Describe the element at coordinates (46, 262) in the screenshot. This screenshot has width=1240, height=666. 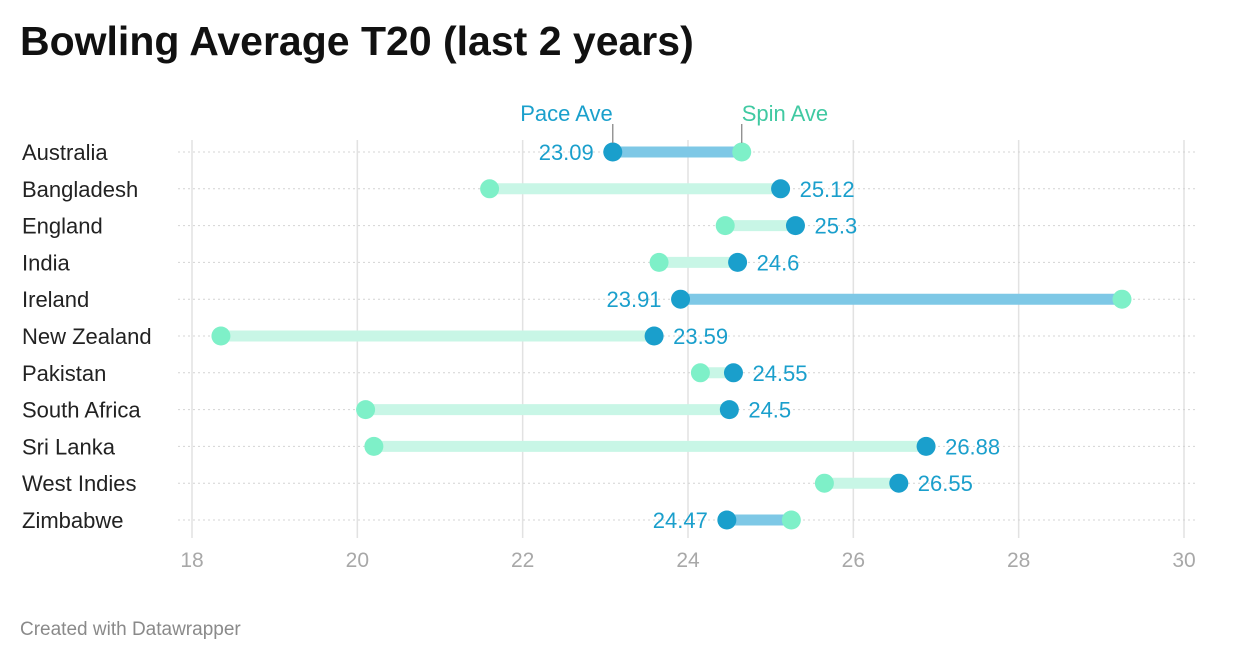
I see `category-label: India` at that location.